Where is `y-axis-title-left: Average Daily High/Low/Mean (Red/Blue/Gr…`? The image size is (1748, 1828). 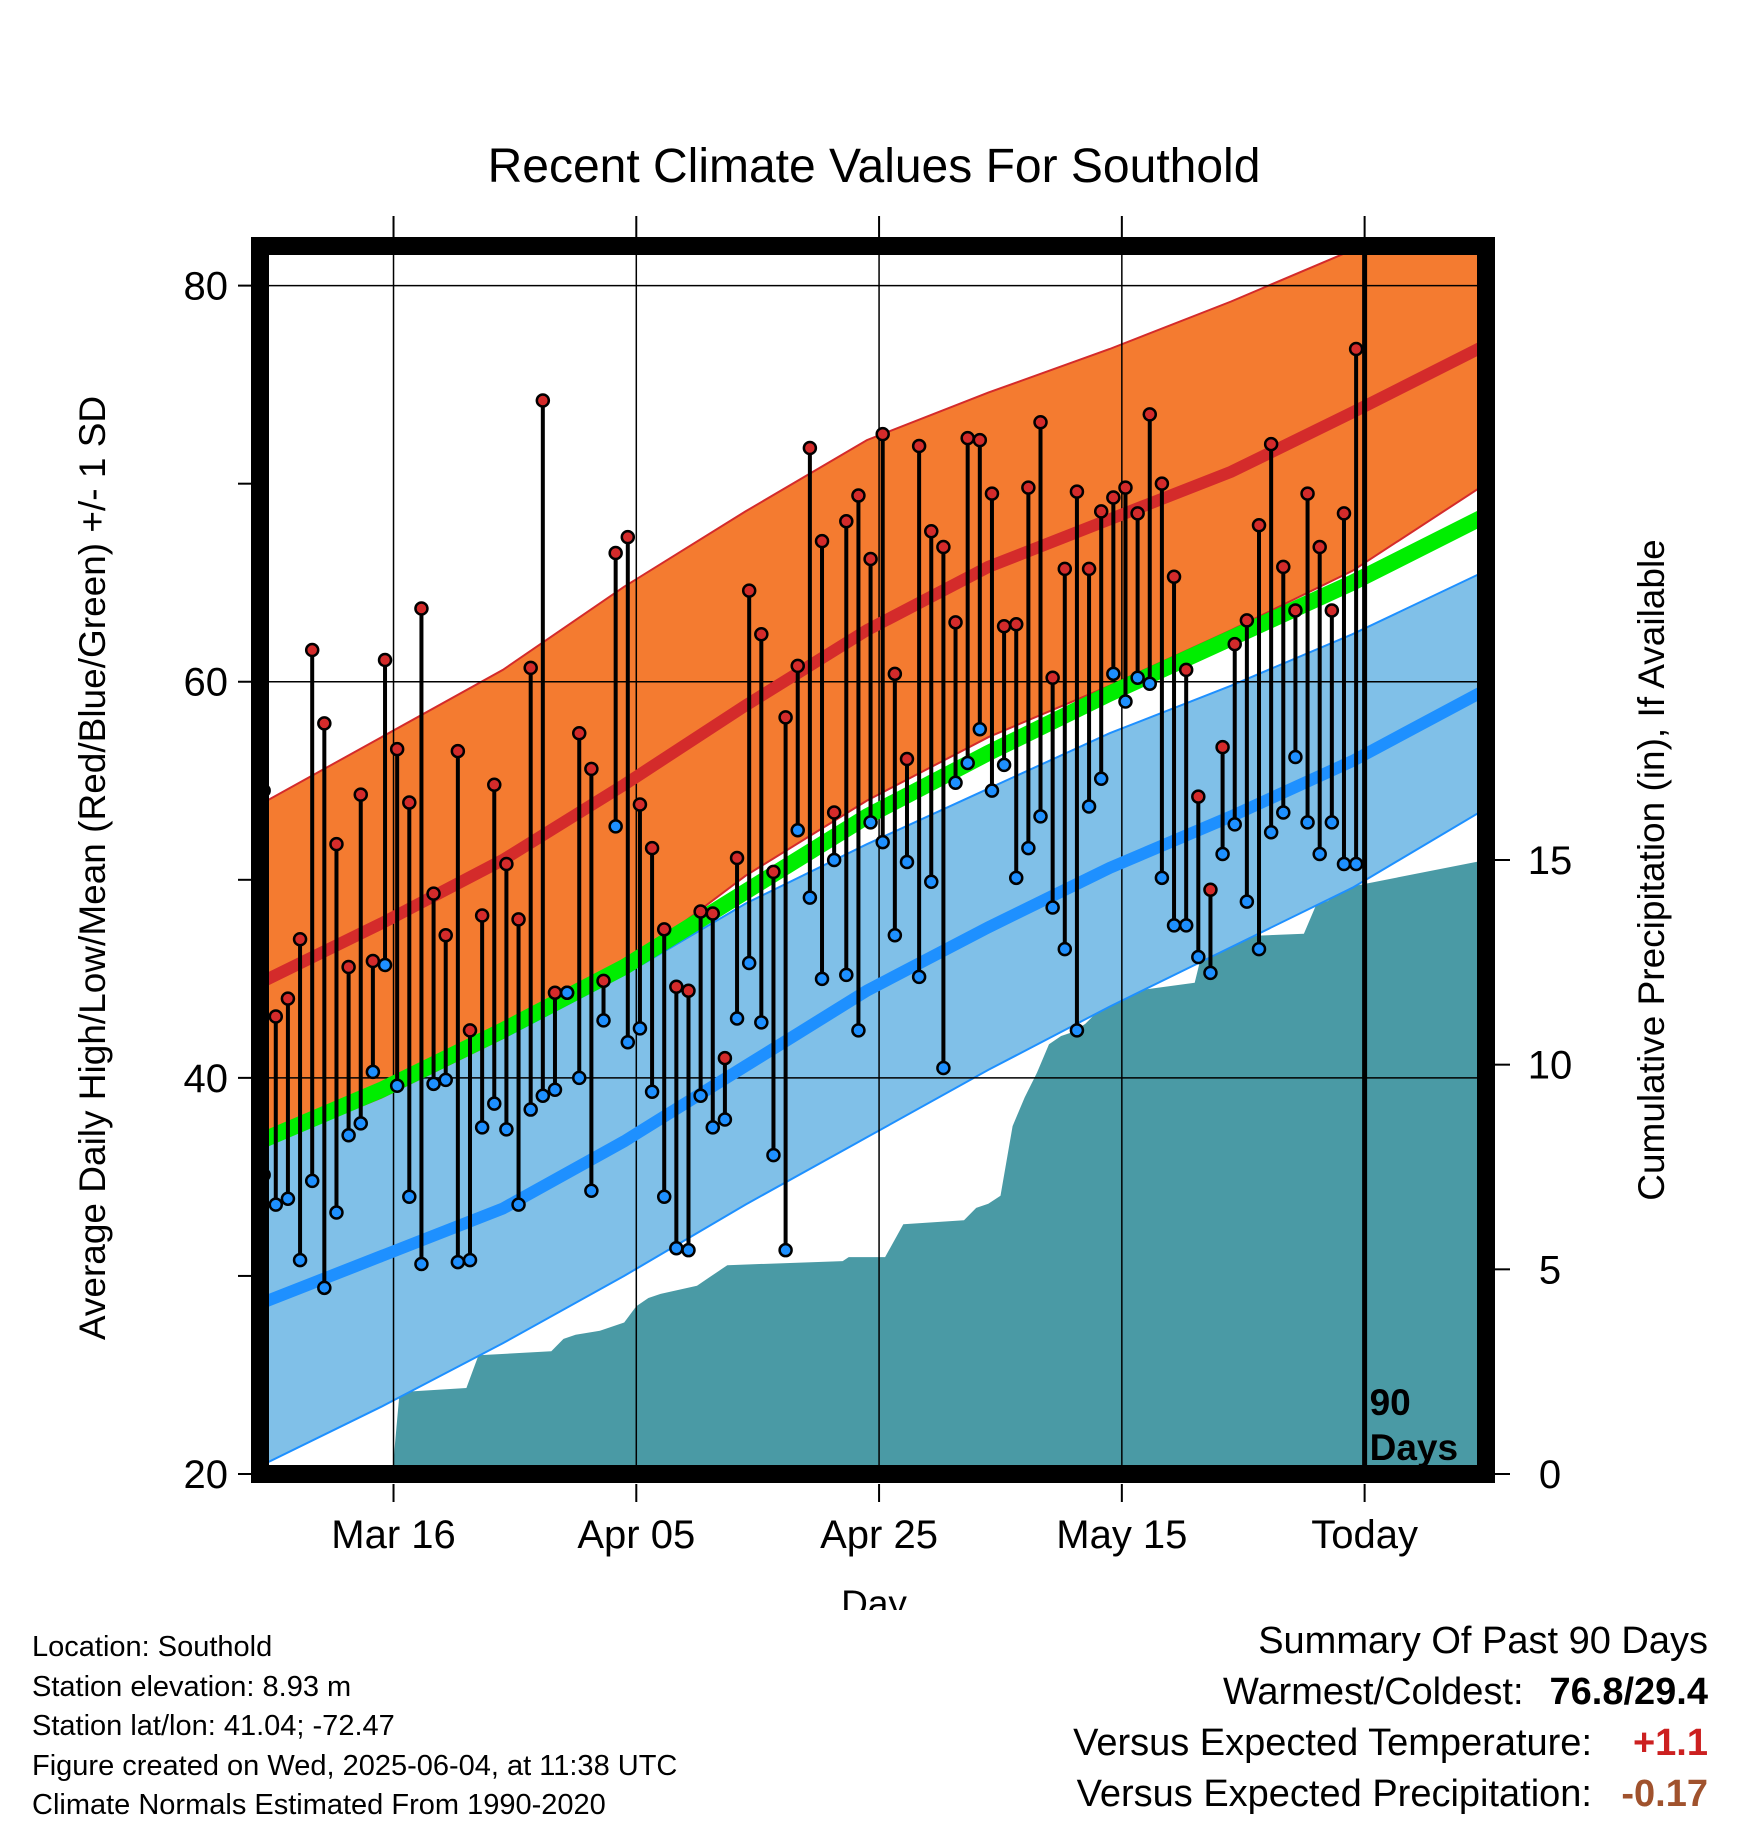
y-axis-title-left: Average Daily High/Low/Mean (Red/Blue/Gr… is located at coordinates (92, 868).